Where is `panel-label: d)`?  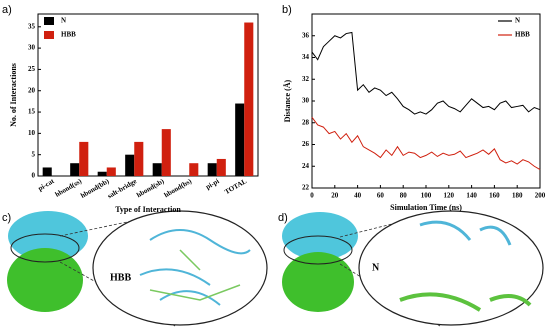 panel-label: d) is located at coordinates (283, 218).